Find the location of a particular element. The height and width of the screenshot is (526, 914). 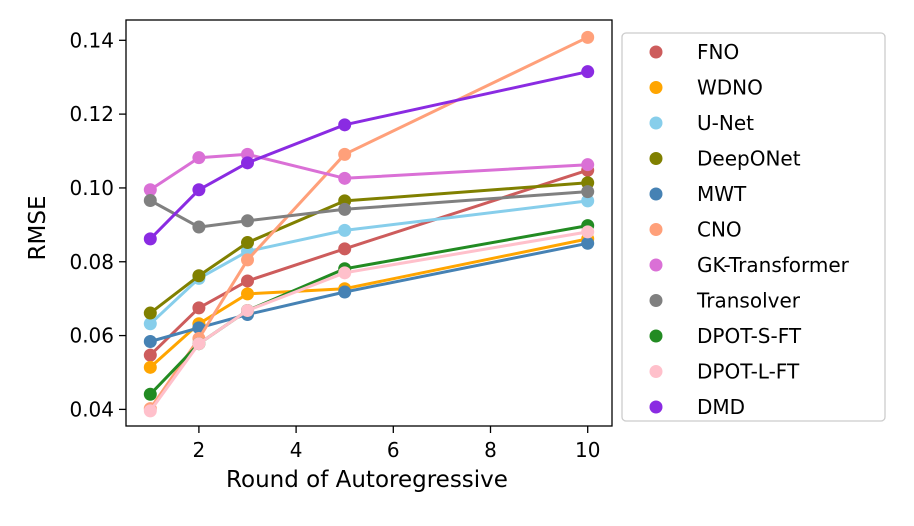

x-axis-label: Round of Autoregressive is located at coordinates (367, 480).